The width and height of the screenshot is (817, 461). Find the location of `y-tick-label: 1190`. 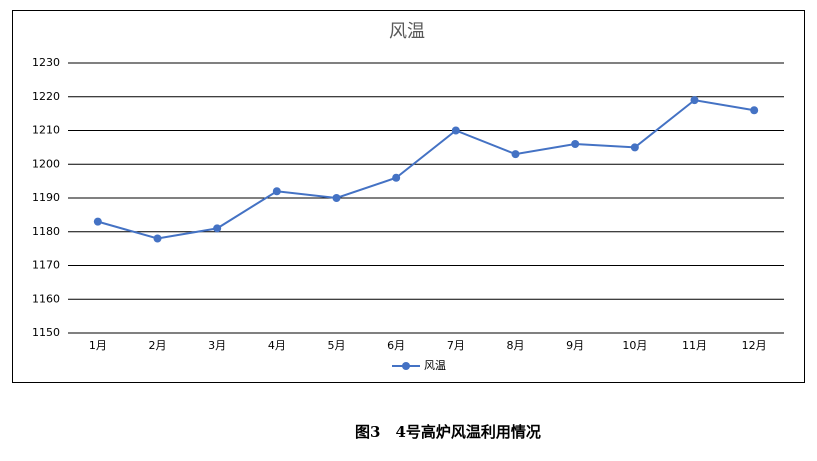

y-tick-label: 1190 is located at coordinates (46, 197).